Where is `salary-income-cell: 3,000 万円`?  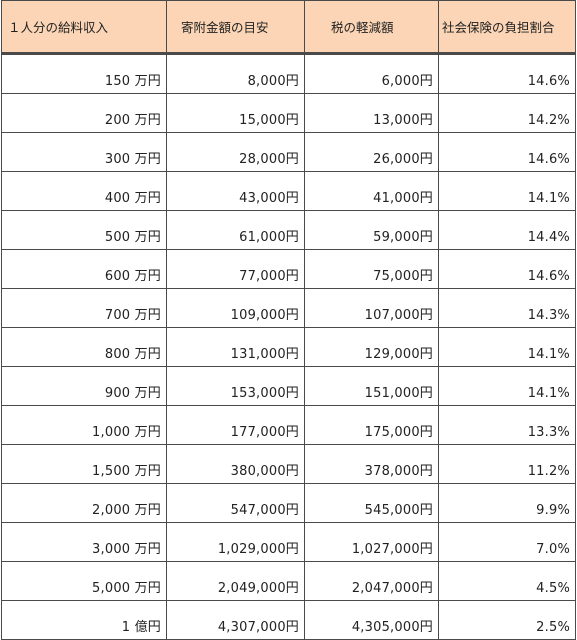 salary-income-cell: 3,000 万円 is located at coordinates (84, 542).